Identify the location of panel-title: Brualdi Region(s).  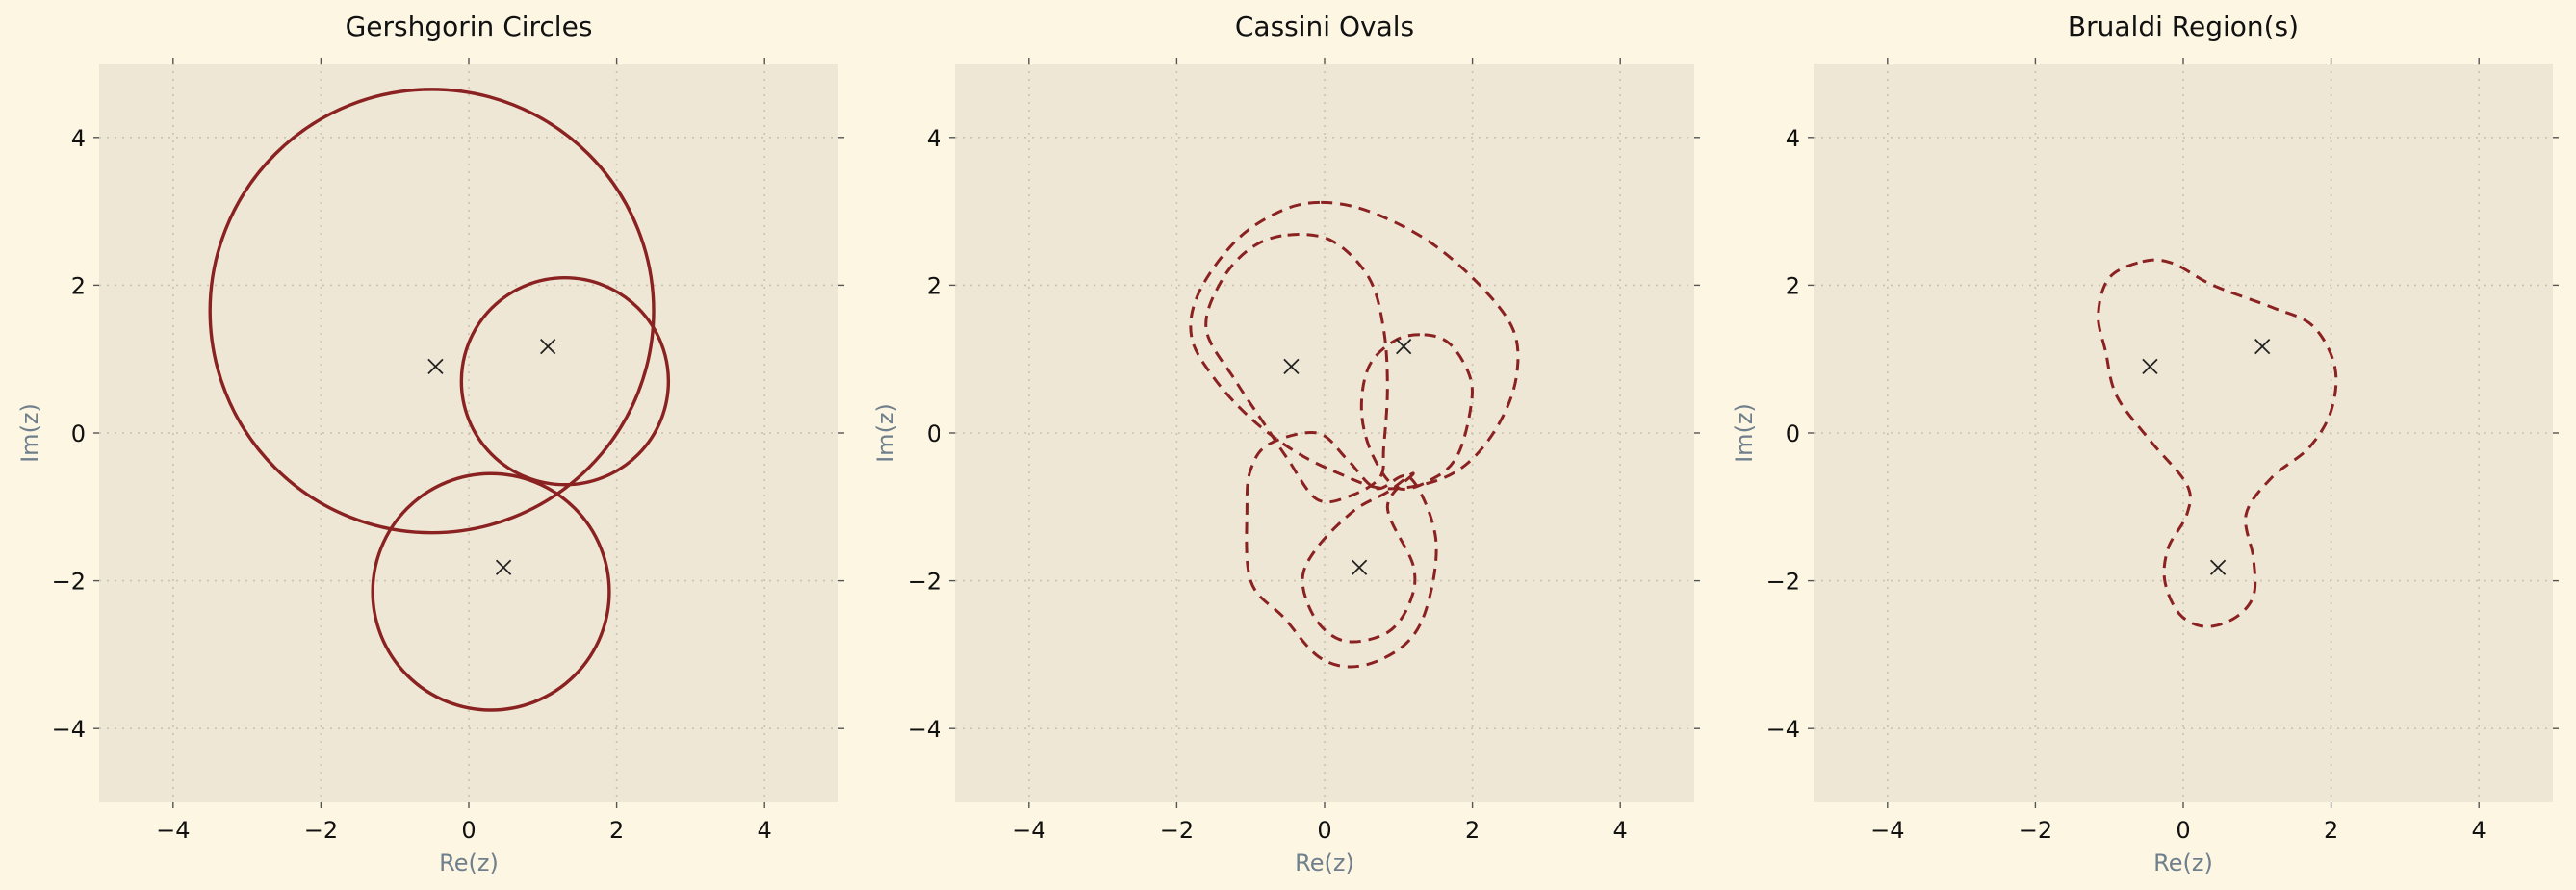
(2184, 27).